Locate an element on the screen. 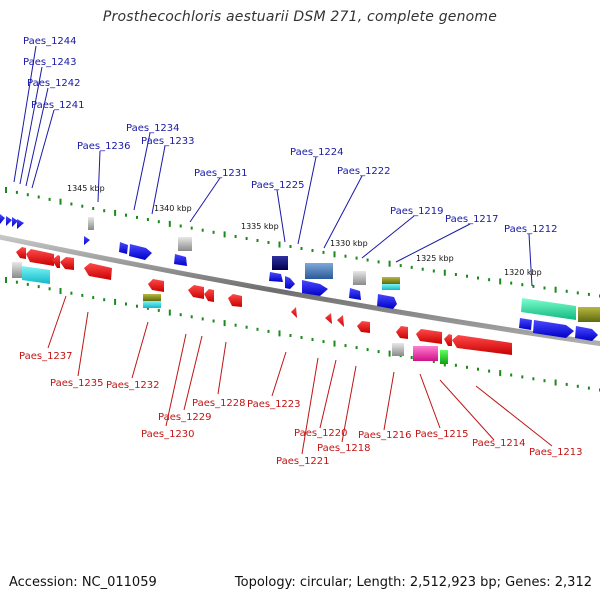 The width and height of the screenshot is (600, 600). gene-label: Paes_1217 is located at coordinates (472, 219).